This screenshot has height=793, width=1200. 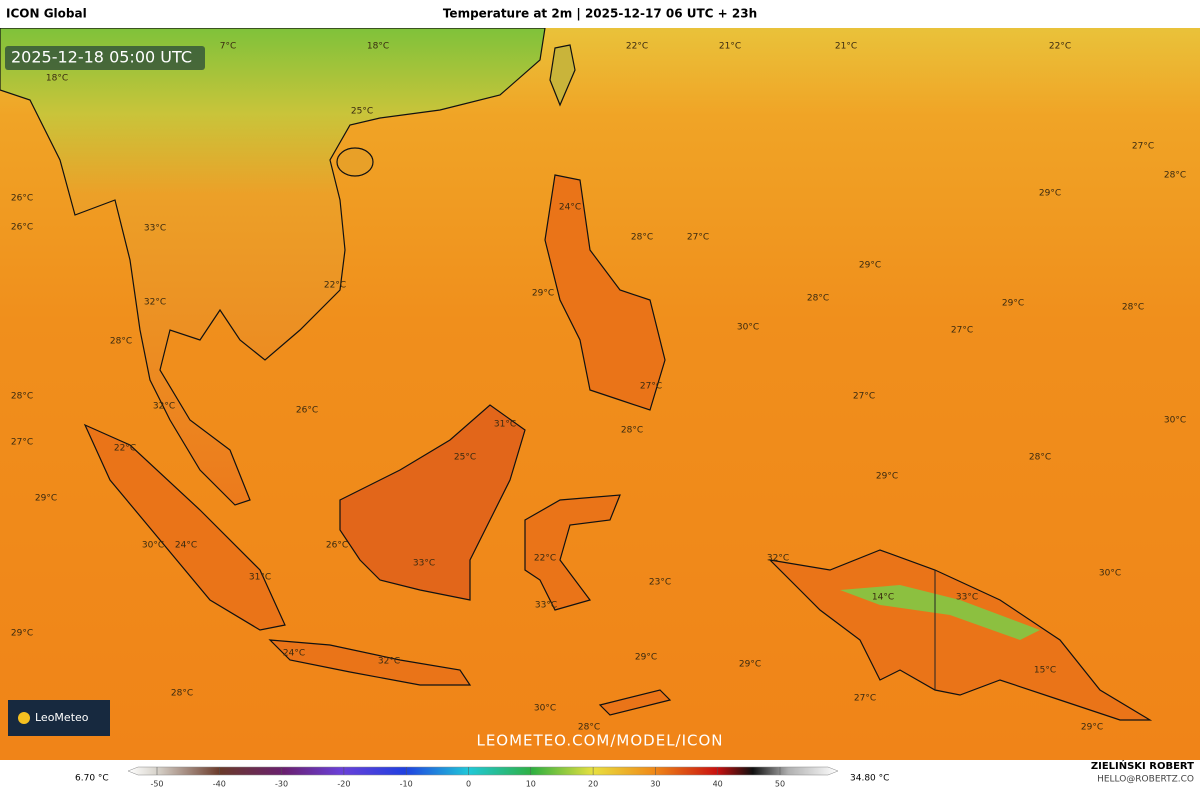 I want to click on timestamp-box, so click(x=105, y=58).